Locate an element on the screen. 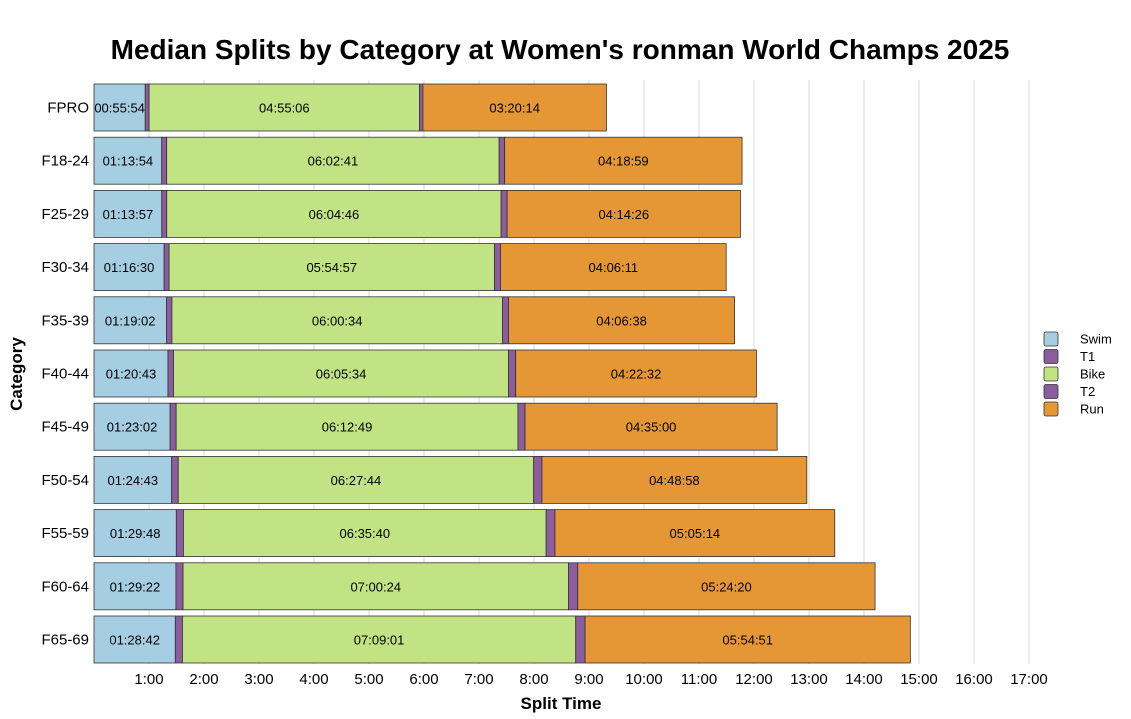  x-tick-label: 12:00 is located at coordinates (754, 679).